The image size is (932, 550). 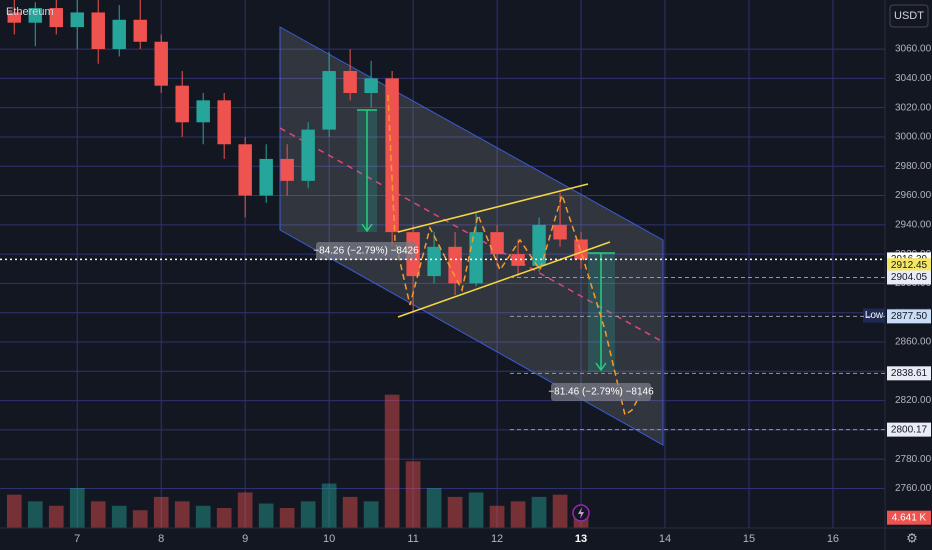 I want to click on currency: USDT, so click(x=909, y=16).